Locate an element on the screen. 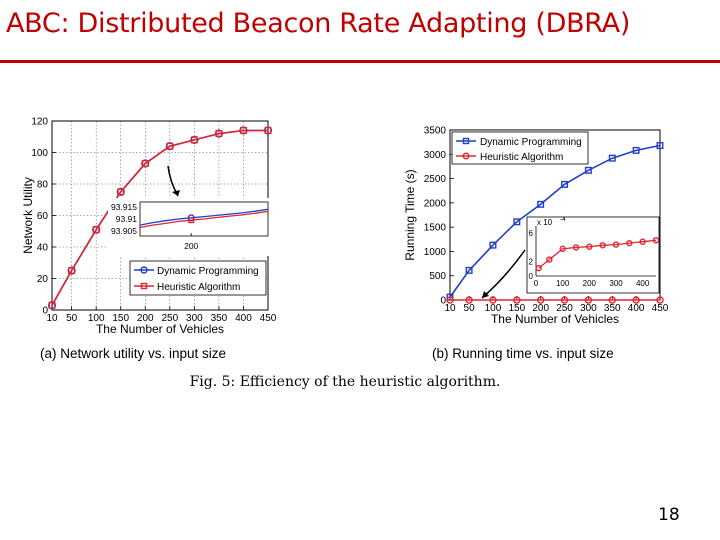 This screenshot has width=720, height=540. inset-background is located at coordinates (593, 255).